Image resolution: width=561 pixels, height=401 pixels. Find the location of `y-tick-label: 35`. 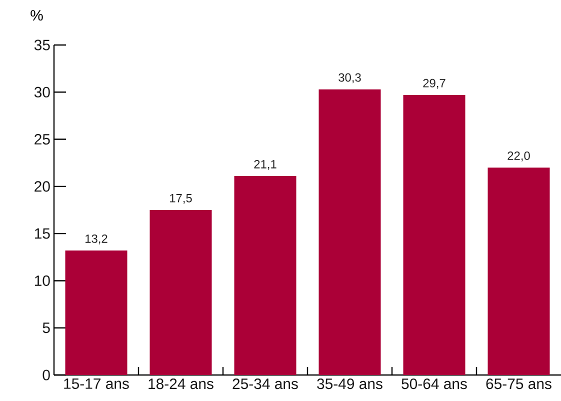

y-tick-label: 35 is located at coordinates (42, 45).